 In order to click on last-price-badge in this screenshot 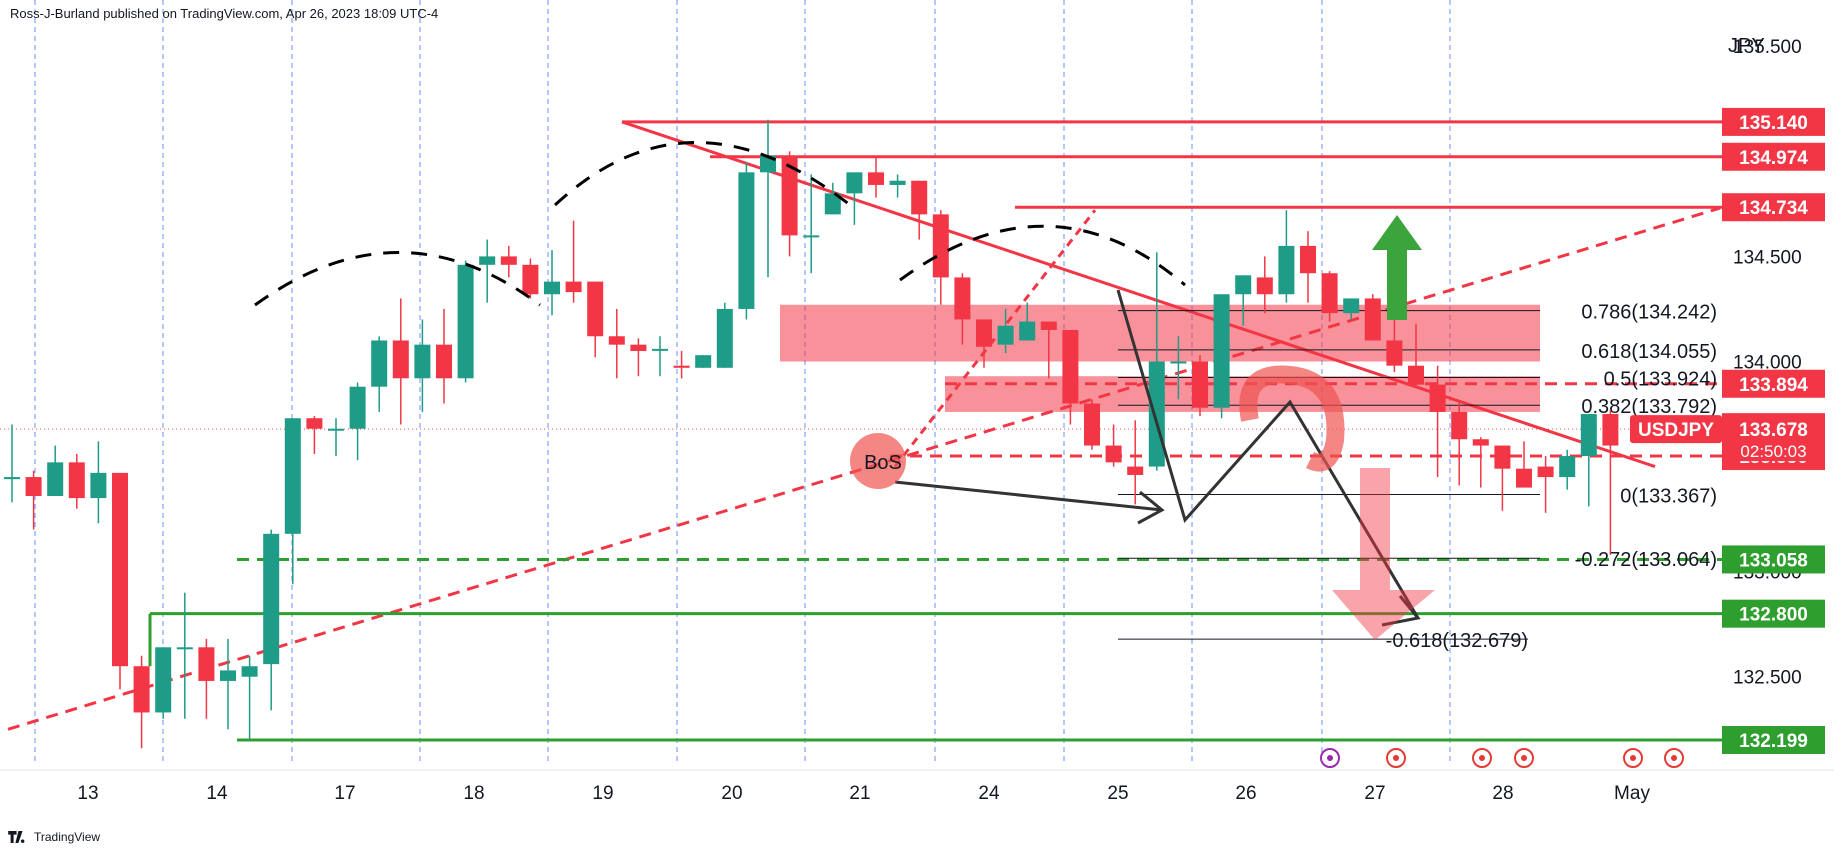, I will do `click(1773, 437)`.